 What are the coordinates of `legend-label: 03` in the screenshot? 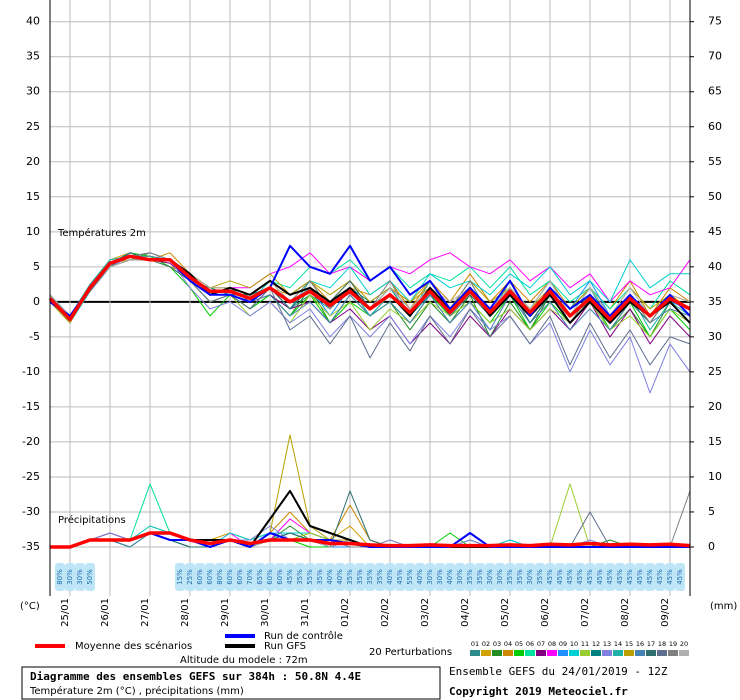 It's located at (497, 644).